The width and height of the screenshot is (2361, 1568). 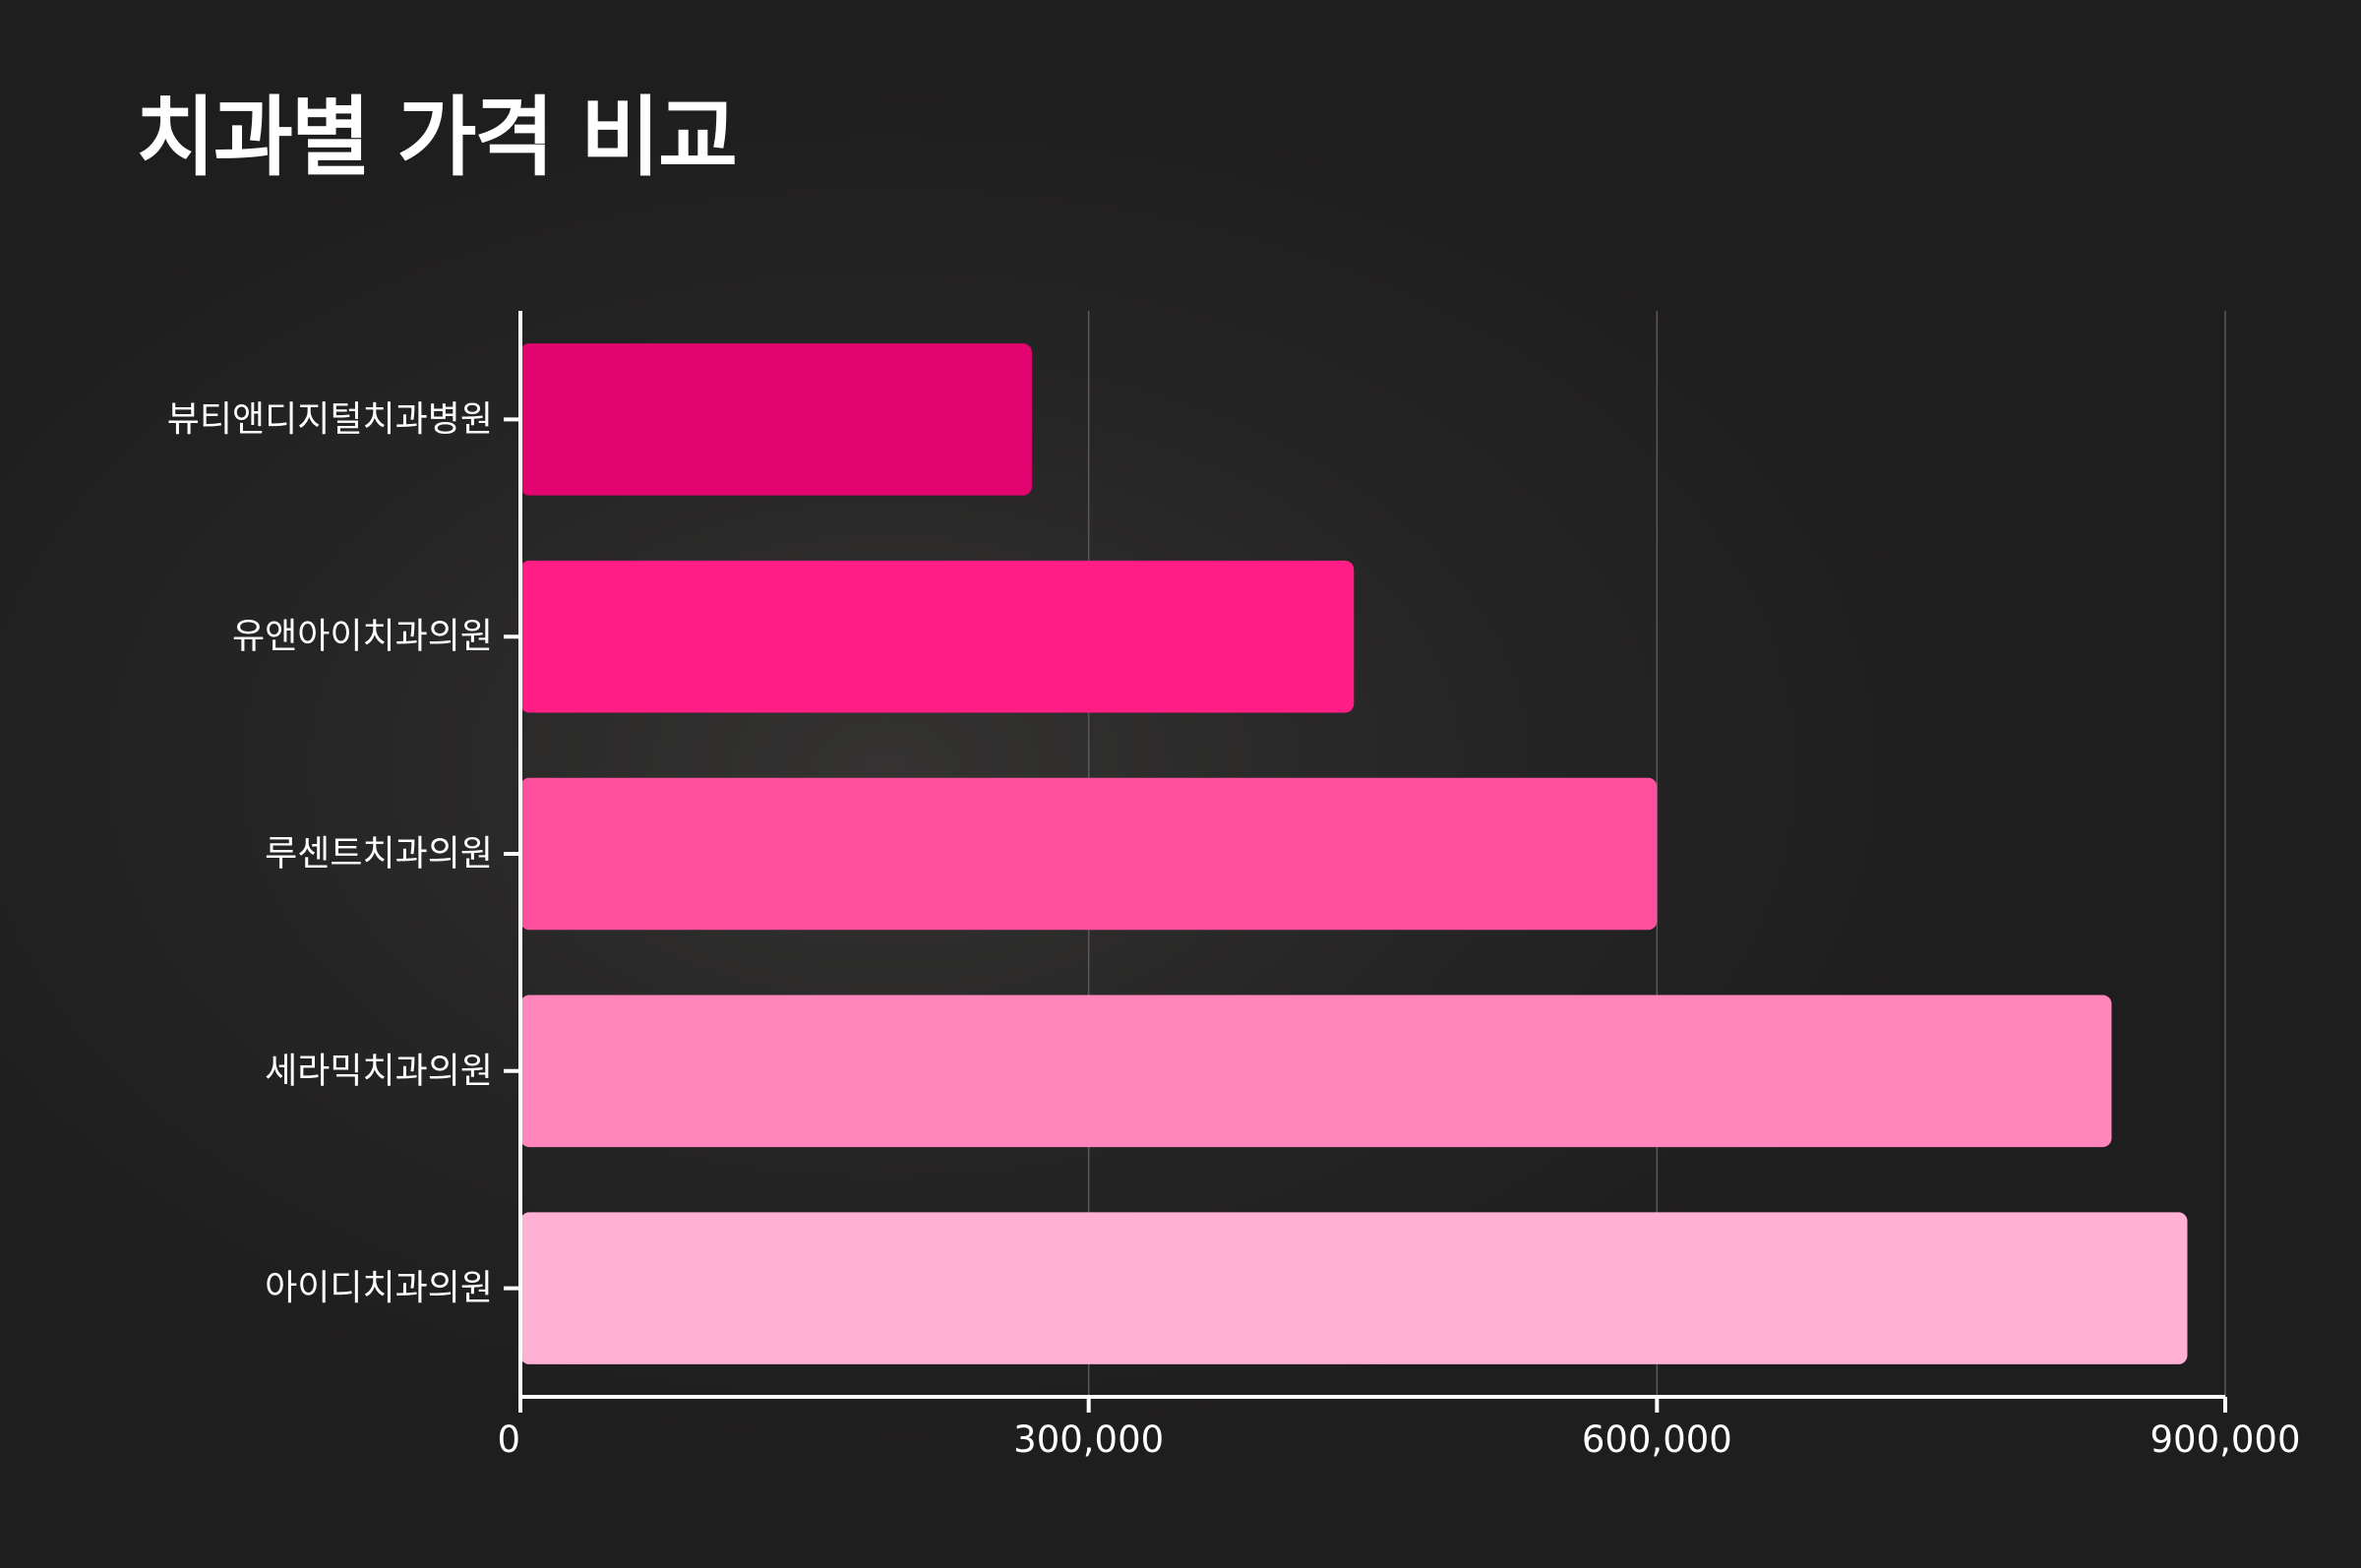 What do you see at coordinates (1088, 1439) in the screenshot?
I see `x-tick-label-1: 300,000` at bounding box center [1088, 1439].